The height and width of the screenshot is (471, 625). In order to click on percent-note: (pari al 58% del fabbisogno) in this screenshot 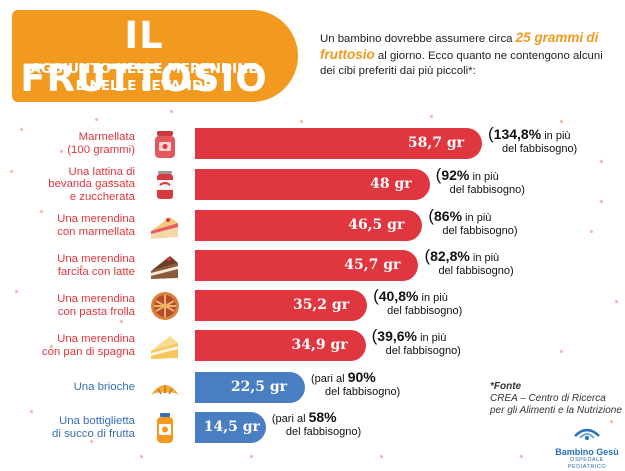, I will do `click(316, 423)`.